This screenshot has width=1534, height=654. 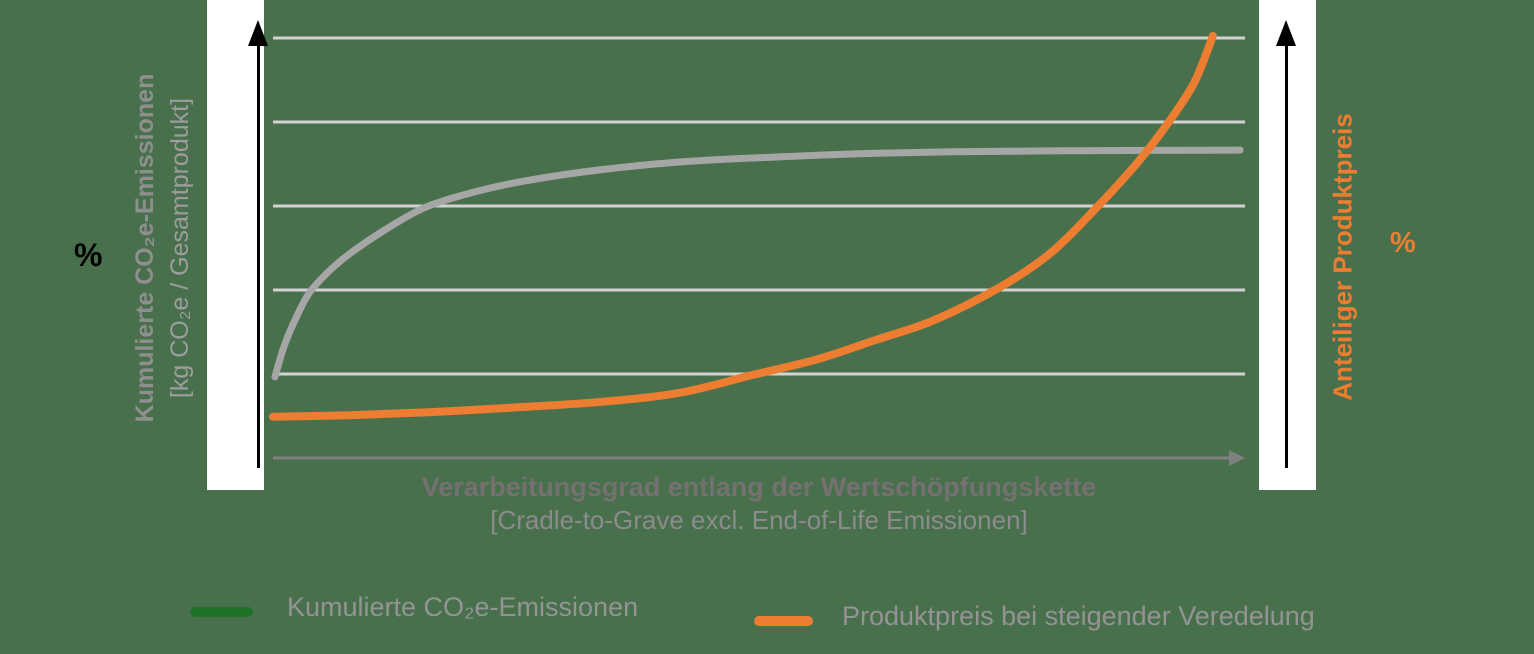 I want to click on left-axis-percent-label: %, so click(x=88, y=255).